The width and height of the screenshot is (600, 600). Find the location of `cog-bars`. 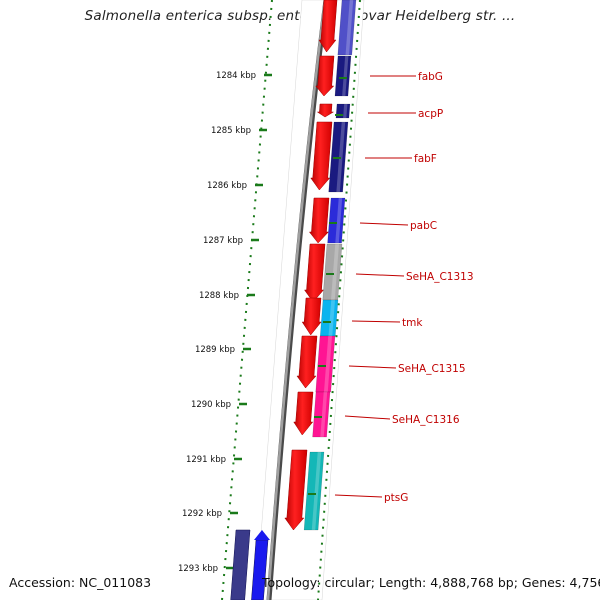

cog-bars is located at coordinates (330, 265).